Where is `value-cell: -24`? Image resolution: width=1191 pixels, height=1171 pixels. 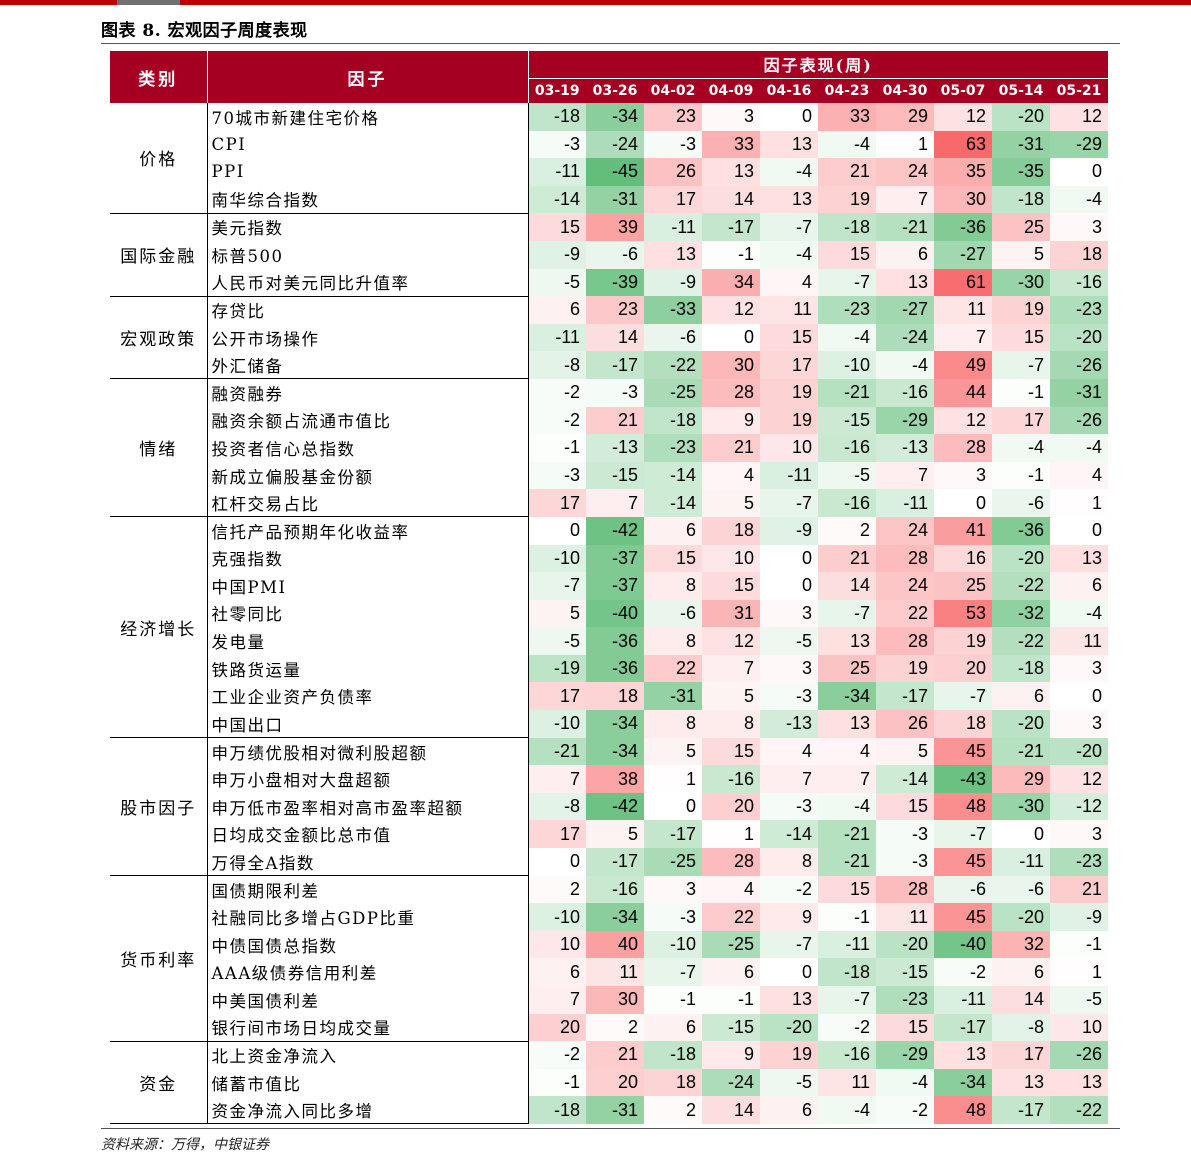
value-cell: -24 is located at coordinates (731, 1082).